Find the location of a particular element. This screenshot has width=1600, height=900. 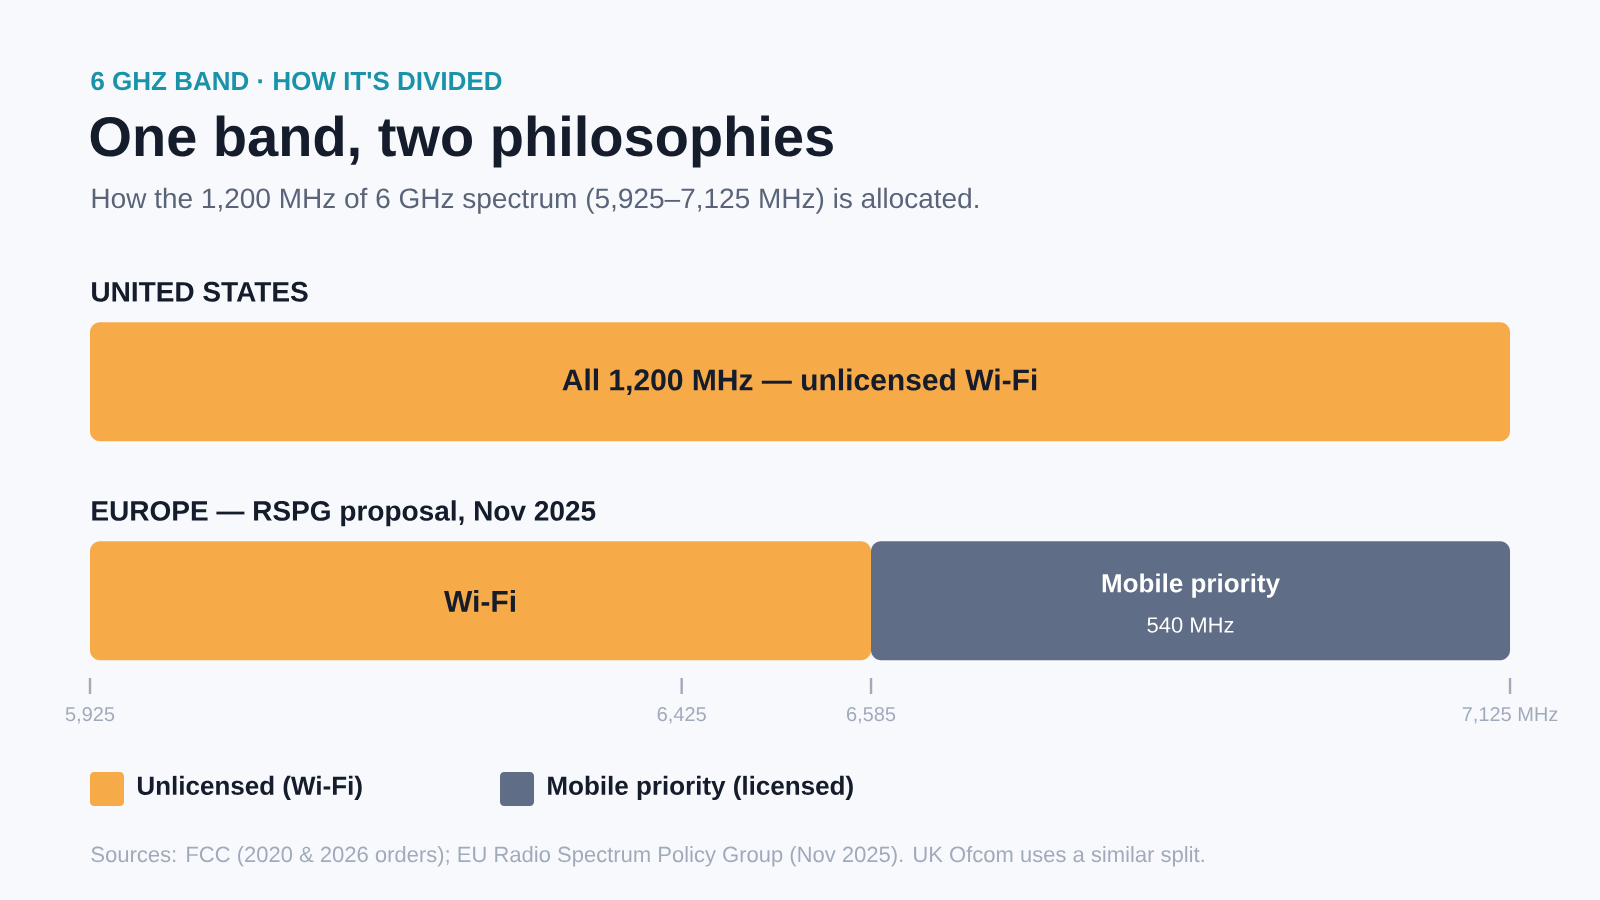

data-label: Mobile priority is located at coordinates (1191, 585).